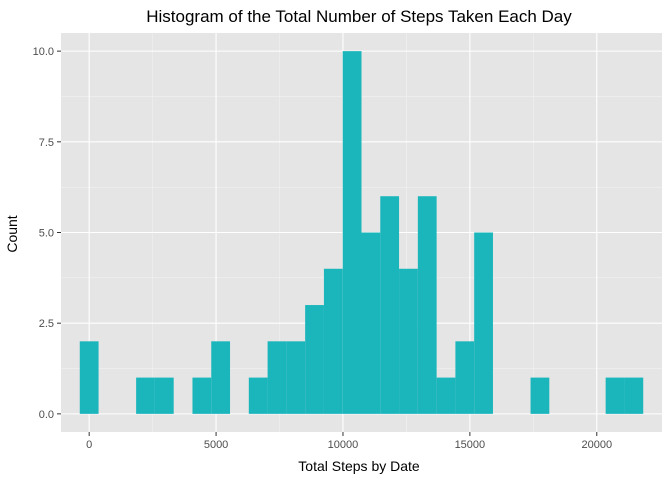 This screenshot has height=485, width=672. What do you see at coordinates (470, 445) in the screenshot?
I see `x-tick-label: 15000` at bounding box center [470, 445].